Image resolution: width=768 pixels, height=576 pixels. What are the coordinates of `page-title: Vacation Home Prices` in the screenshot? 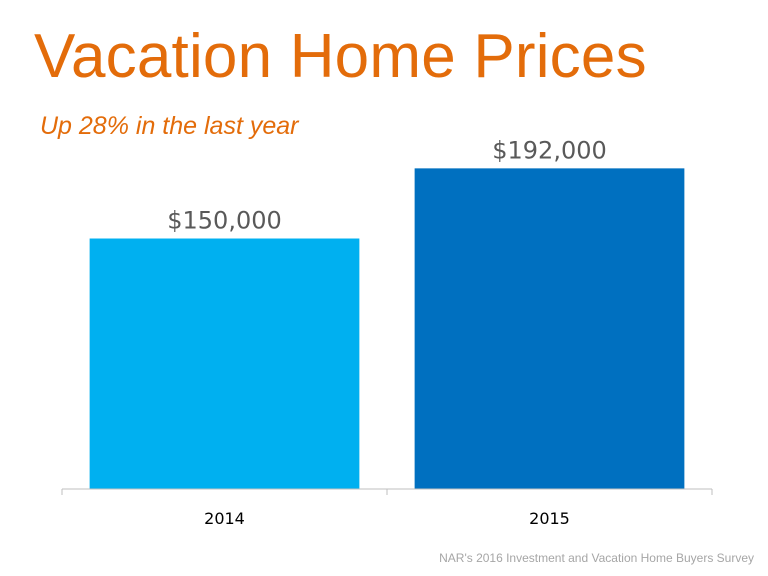 It's located at (340, 56).